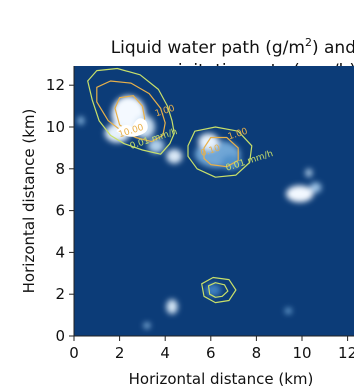  Describe the element at coordinates (221, 379) in the screenshot. I see `x-axis-label: Horizontal distance (km)` at that location.